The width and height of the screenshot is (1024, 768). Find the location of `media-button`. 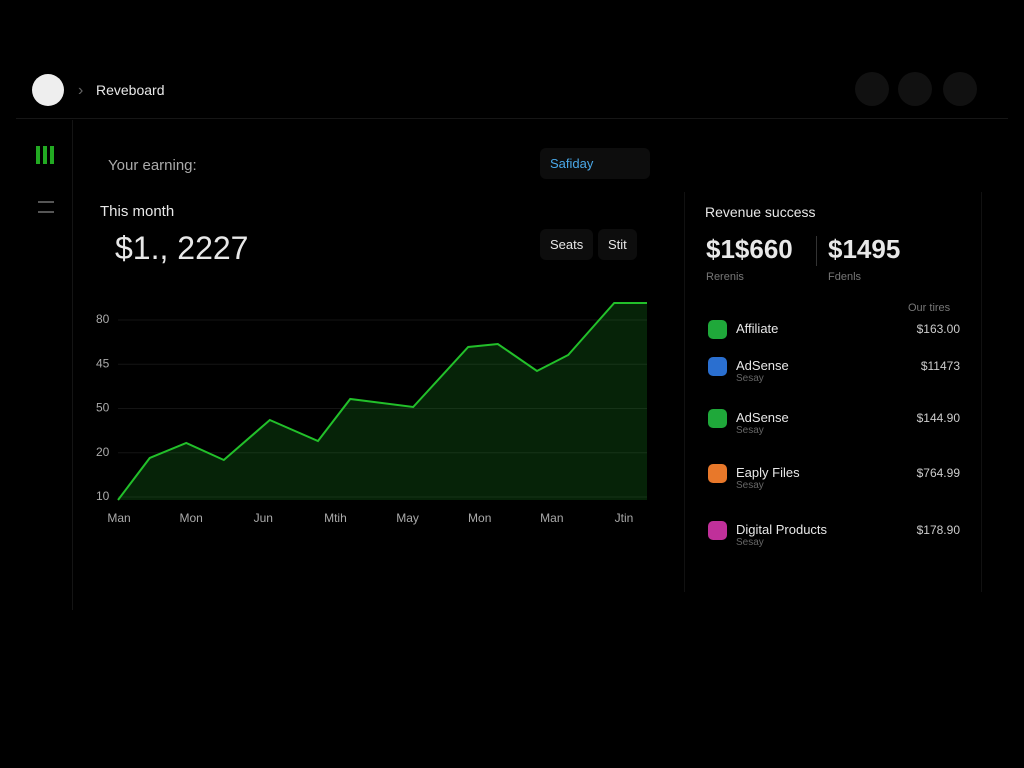

media-button is located at coordinates (915, 89).